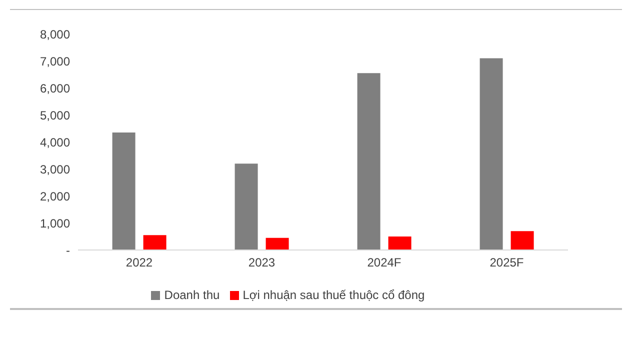 Image resolution: width=640 pixels, height=341 pixels. What do you see at coordinates (333, 295) in the screenshot?
I see `legend-label: Lợi nhuận sau thuế thuộc cổ đông` at bounding box center [333, 295].